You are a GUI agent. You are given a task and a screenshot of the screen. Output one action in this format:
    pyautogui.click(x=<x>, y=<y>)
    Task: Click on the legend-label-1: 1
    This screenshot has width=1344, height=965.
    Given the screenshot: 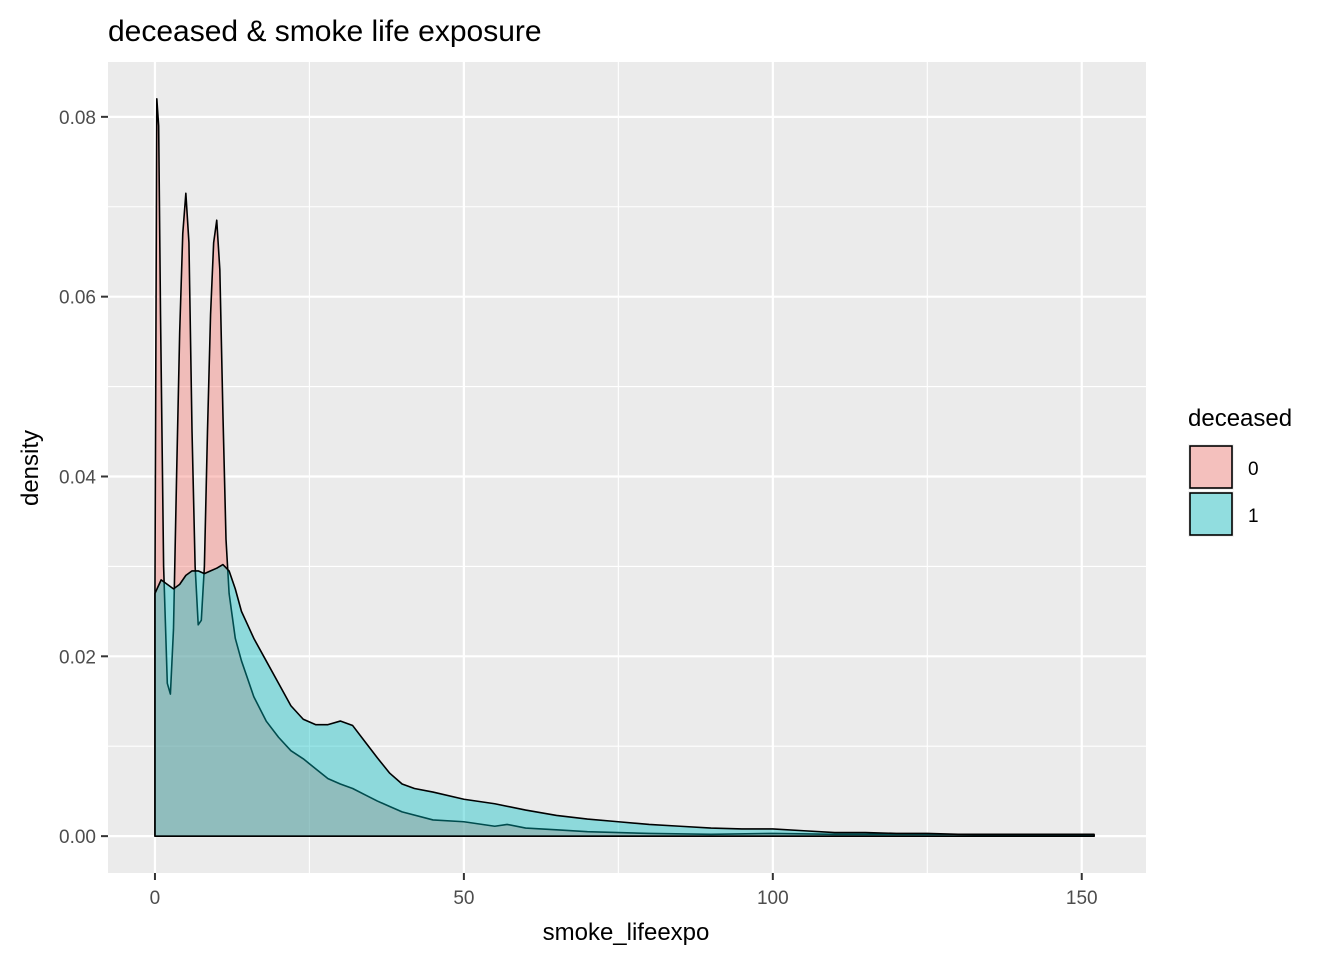 What is the action you would take?
    pyautogui.click(x=1253, y=516)
    